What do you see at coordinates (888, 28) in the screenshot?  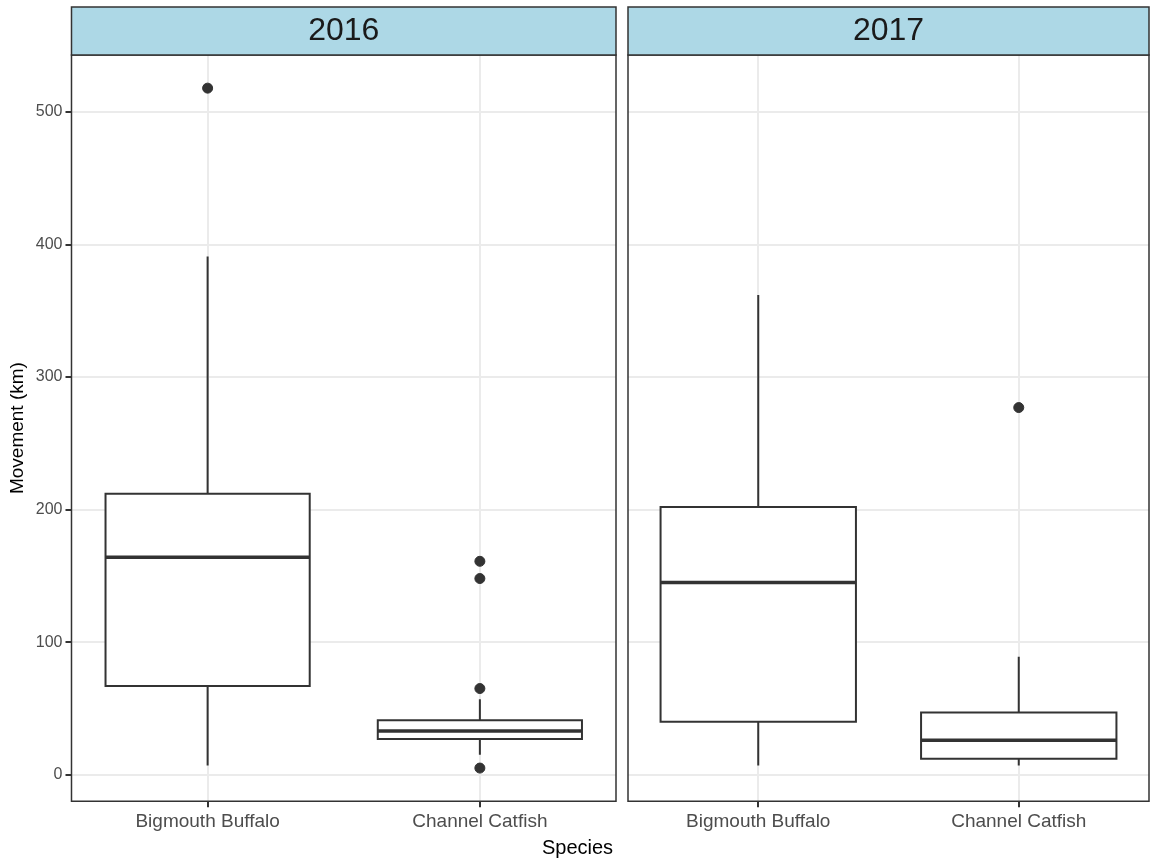 I see `chart-title: 2017` at bounding box center [888, 28].